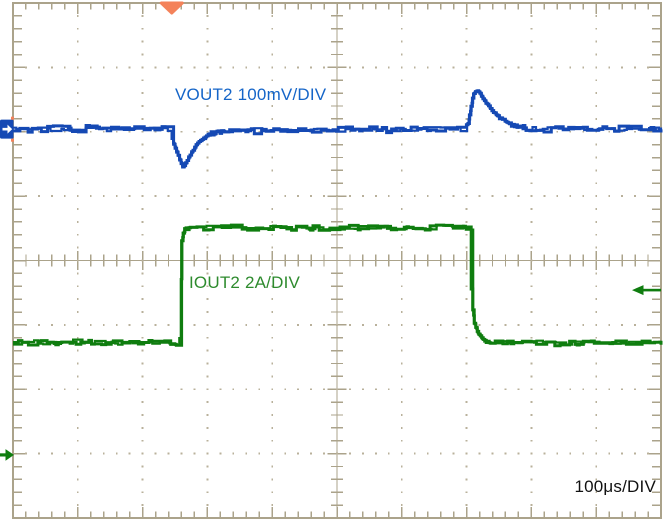 This screenshot has width=665, height=523. What do you see at coordinates (7, 129) in the screenshot?
I see `vout2-position-marker` at bounding box center [7, 129].